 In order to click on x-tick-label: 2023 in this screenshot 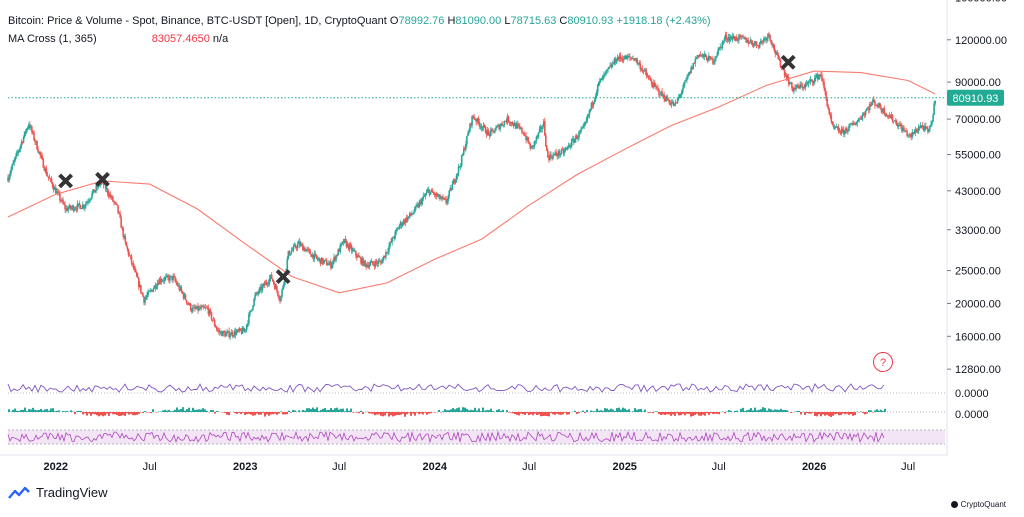, I will do `click(245, 467)`.